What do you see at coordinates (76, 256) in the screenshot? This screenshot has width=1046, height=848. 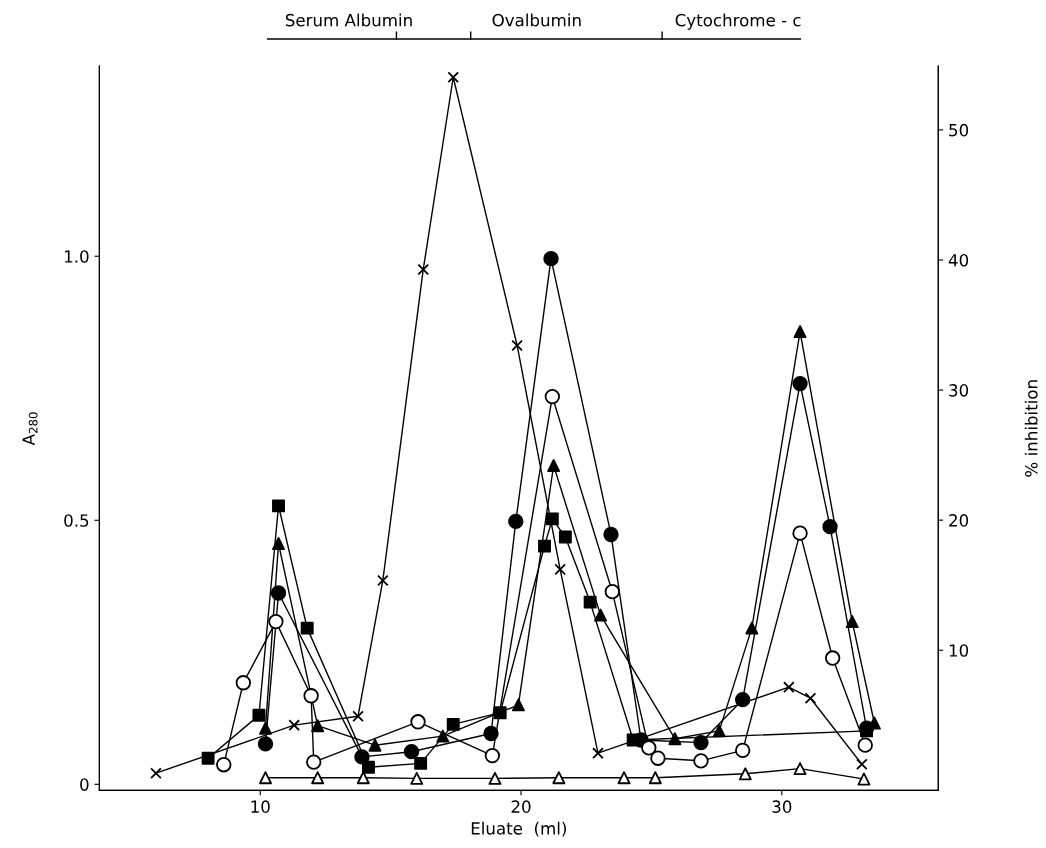 I see `y-tick-label: 1.0` at bounding box center [76, 256].